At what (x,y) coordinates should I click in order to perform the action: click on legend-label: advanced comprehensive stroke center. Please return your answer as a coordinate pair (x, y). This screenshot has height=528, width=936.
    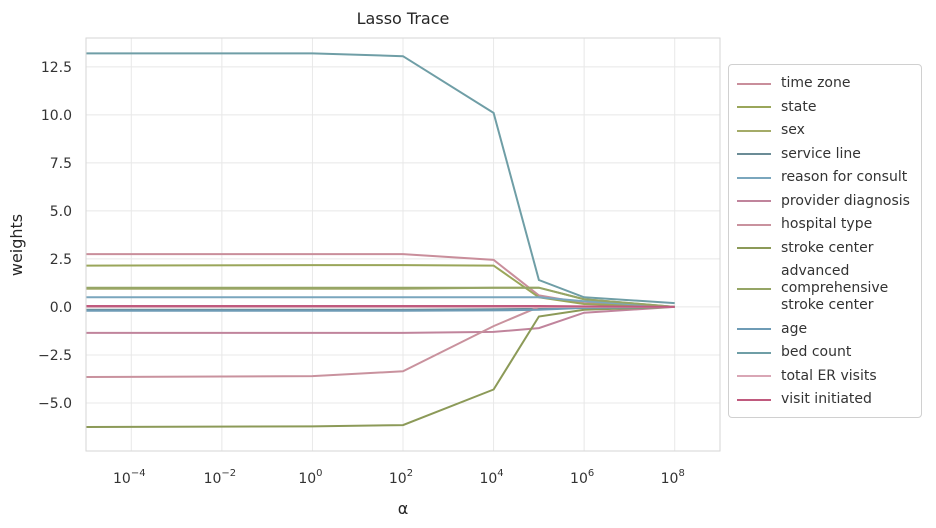
    Looking at the image, I should click on (835, 288).